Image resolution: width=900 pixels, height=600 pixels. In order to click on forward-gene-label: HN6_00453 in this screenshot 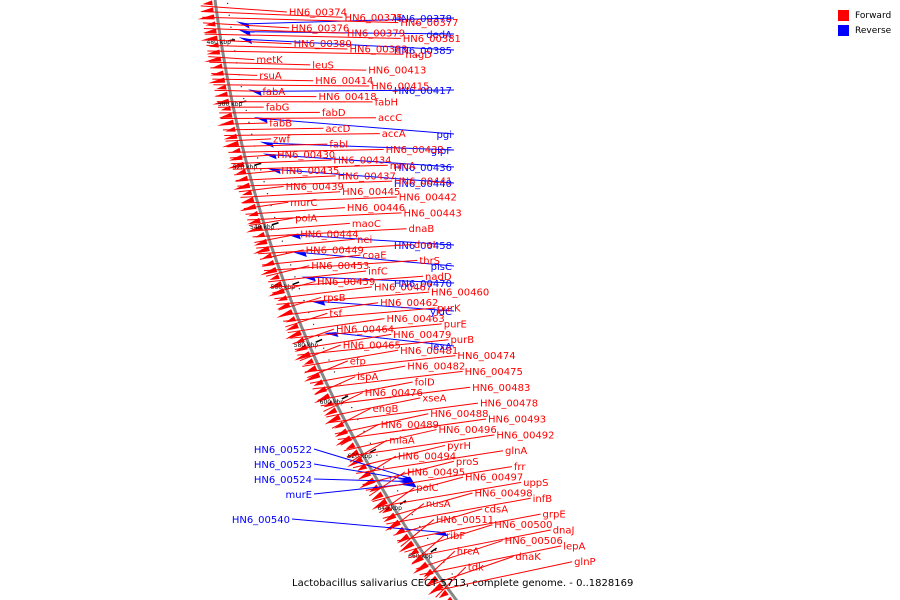, I will do `click(340, 266)`.